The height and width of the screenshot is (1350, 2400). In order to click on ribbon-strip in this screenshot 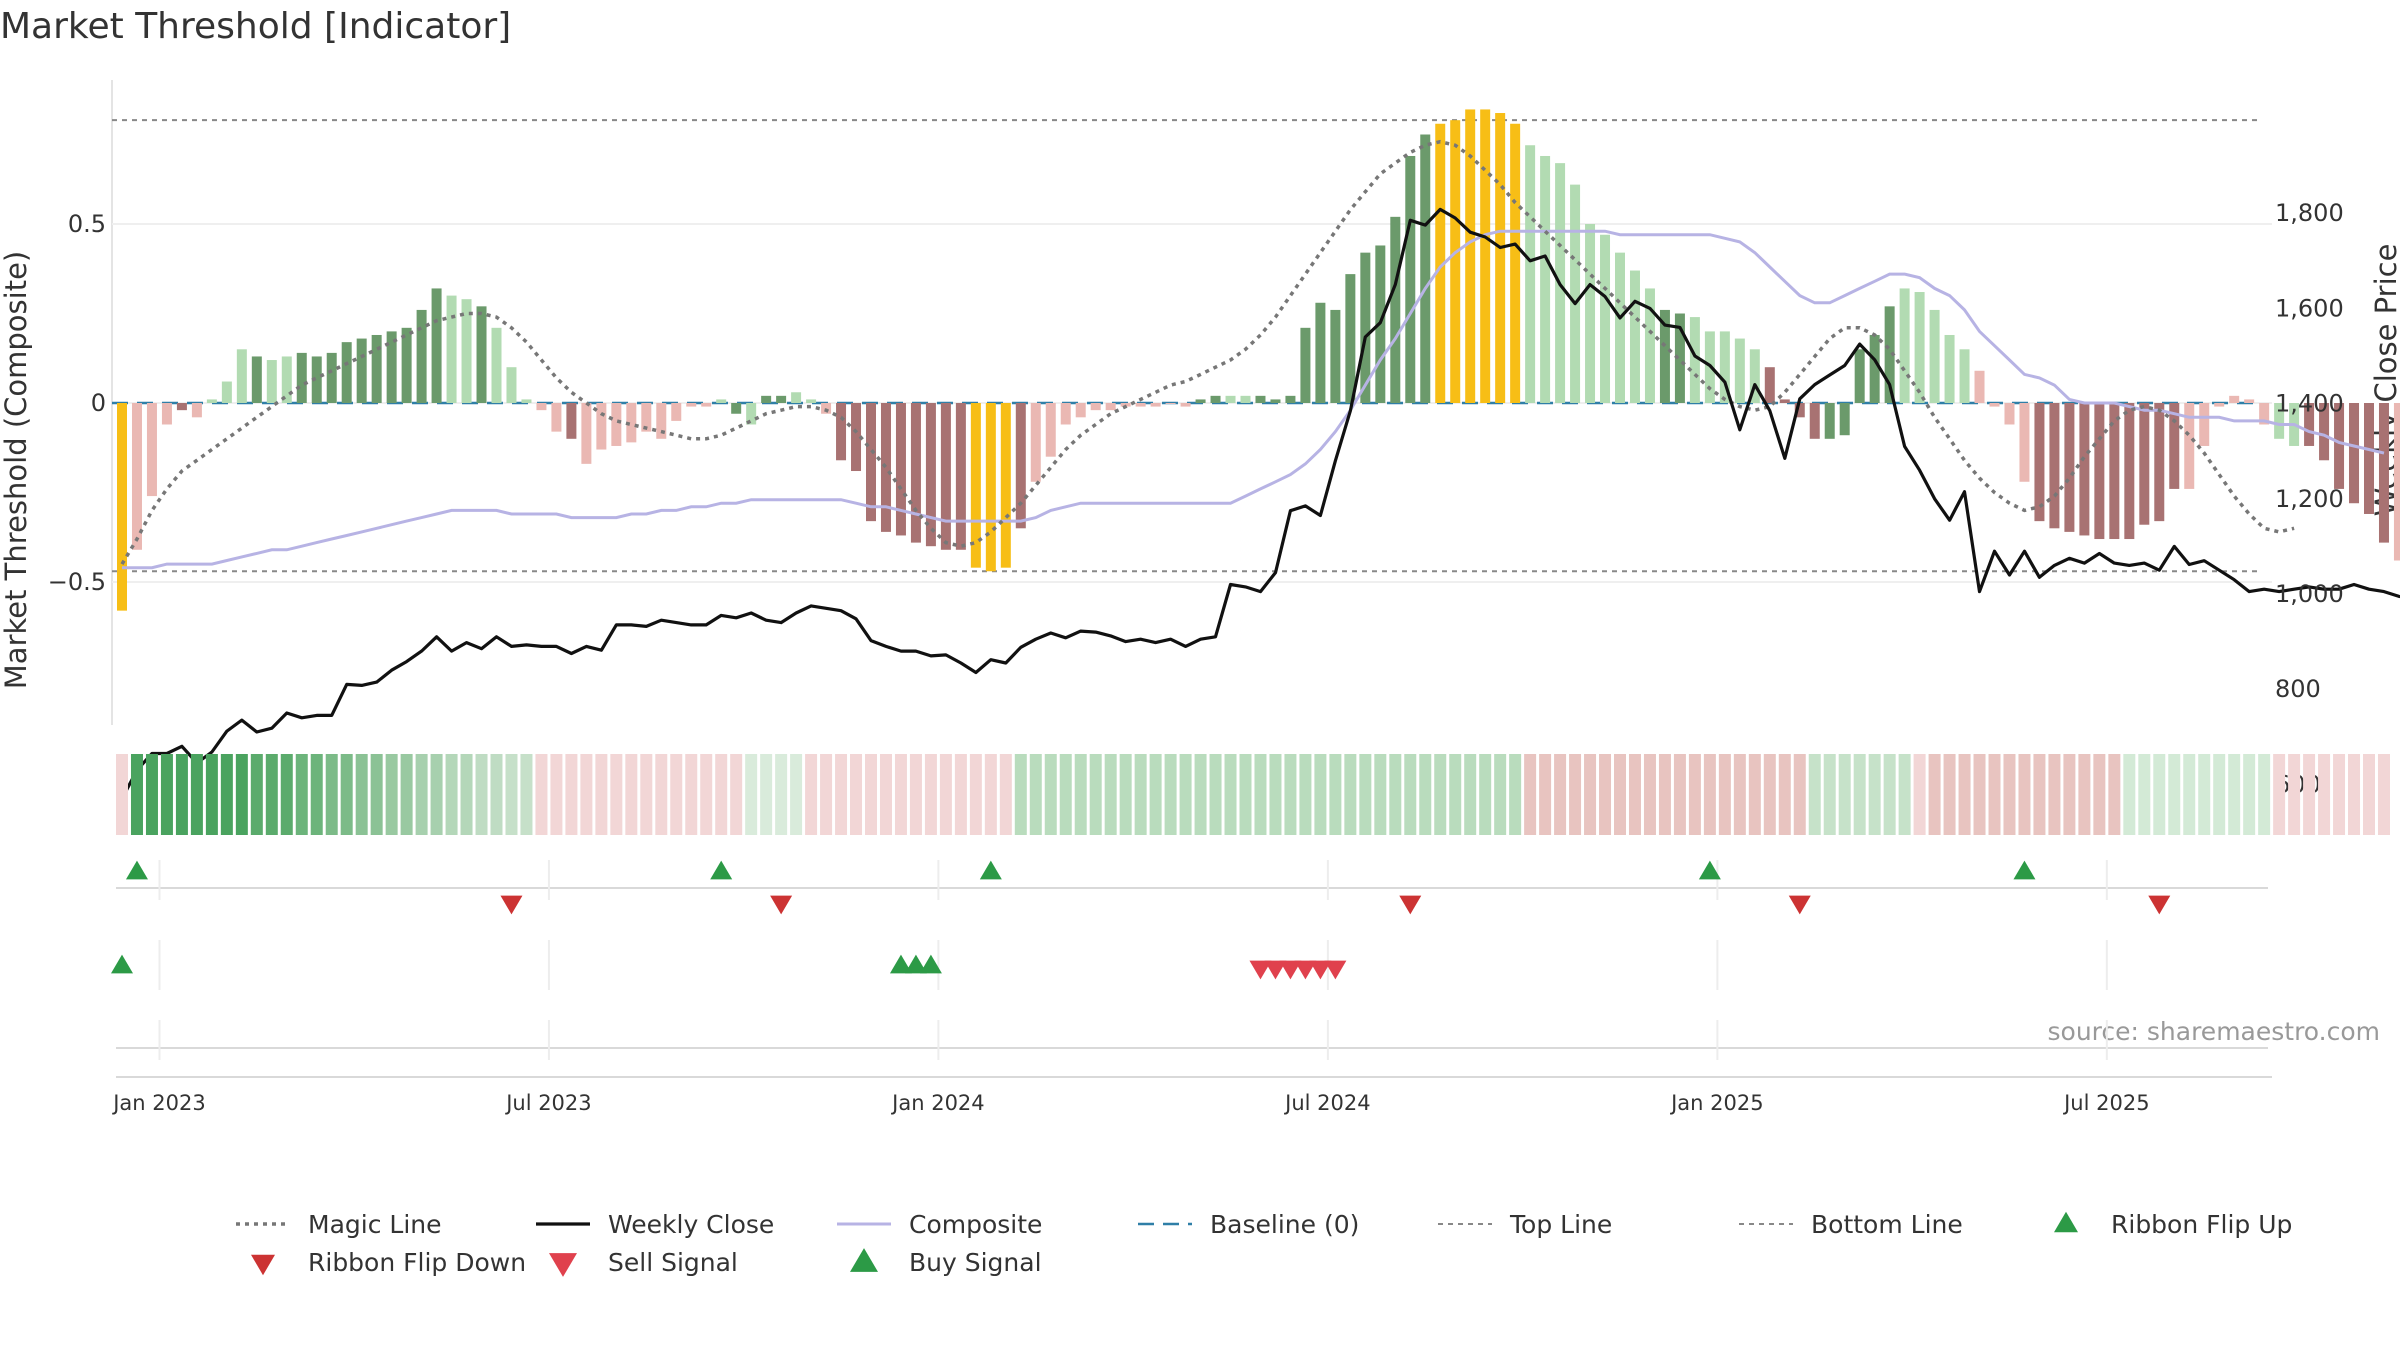, I will do `click(1253, 794)`.